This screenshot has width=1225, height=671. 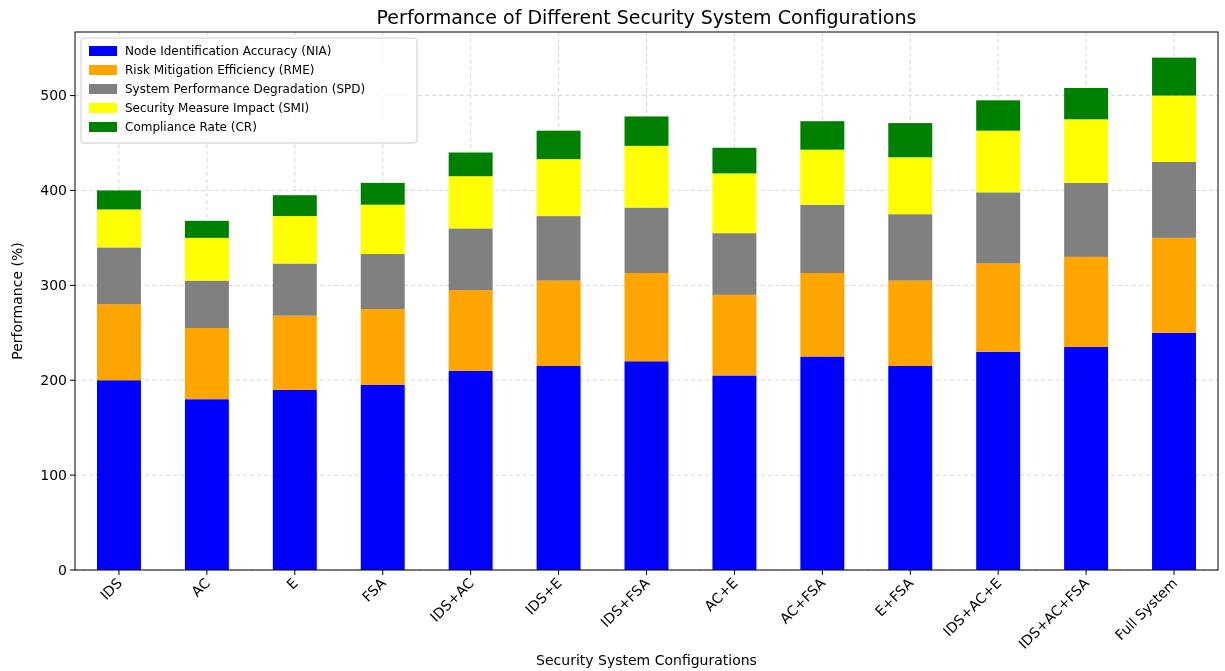 What do you see at coordinates (53, 190) in the screenshot?
I see `y-tick-label: 400` at bounding box center [53, 190].